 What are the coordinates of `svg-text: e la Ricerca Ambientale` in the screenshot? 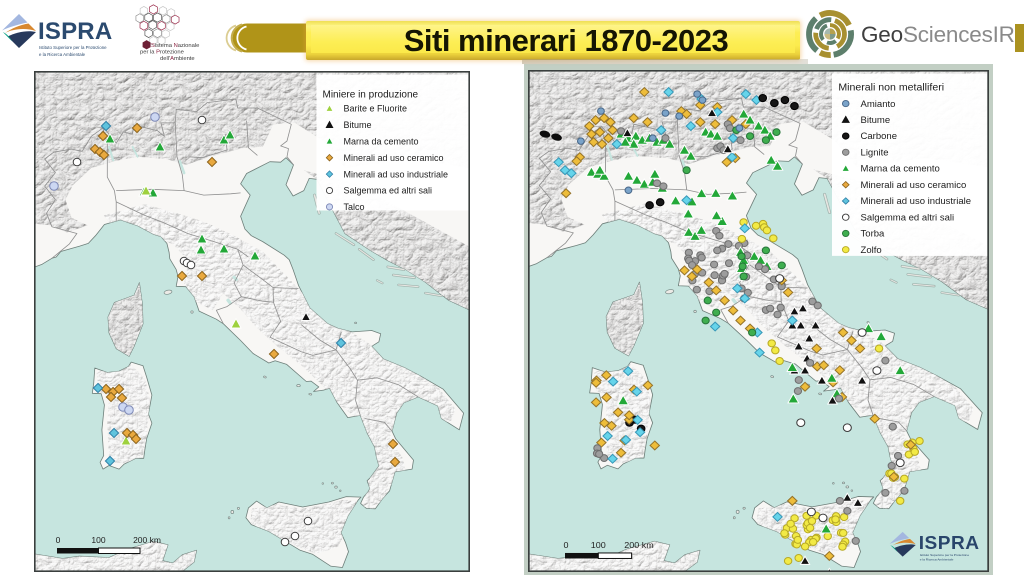 It's located at (937, 560).